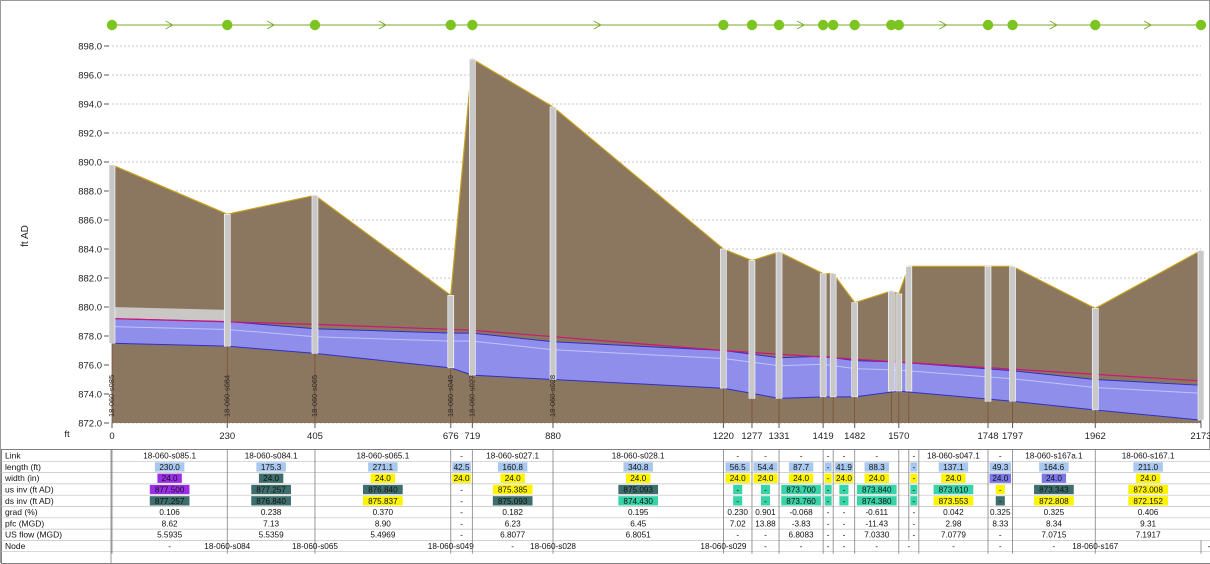 The image size is (1210, 564). Describe the element at coordinates (877, 501) in the screenshot. I see `grid-cell-dsinv: 874.380` at that location.